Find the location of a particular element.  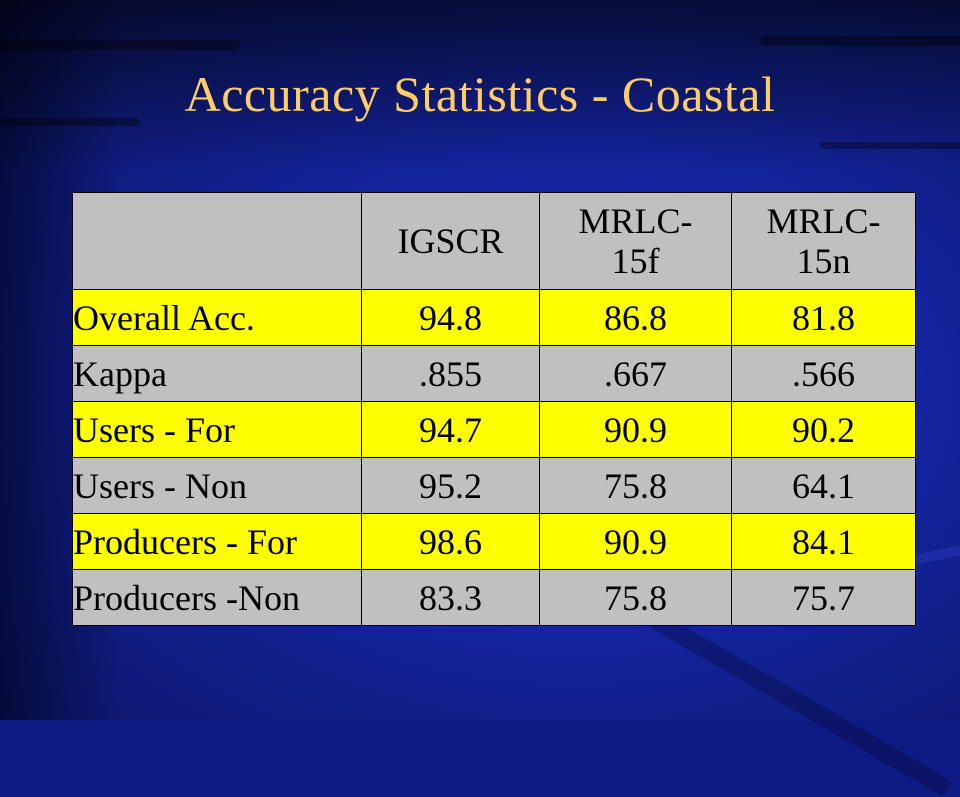

header-mrlc-15n: MRLC- 15n is located at coordinates (823, 241).